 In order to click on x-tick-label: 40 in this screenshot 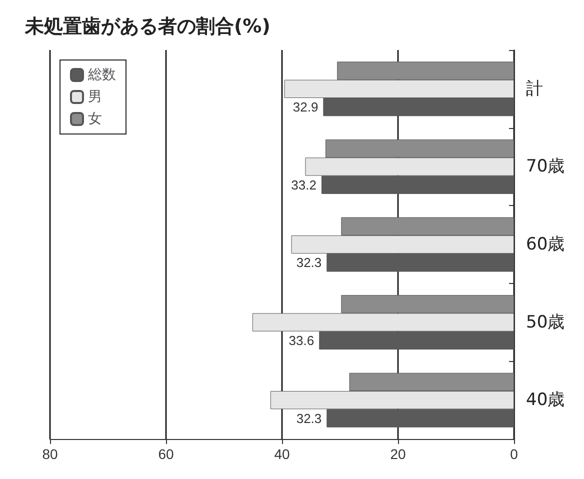, I will do `click(282, 454)`.